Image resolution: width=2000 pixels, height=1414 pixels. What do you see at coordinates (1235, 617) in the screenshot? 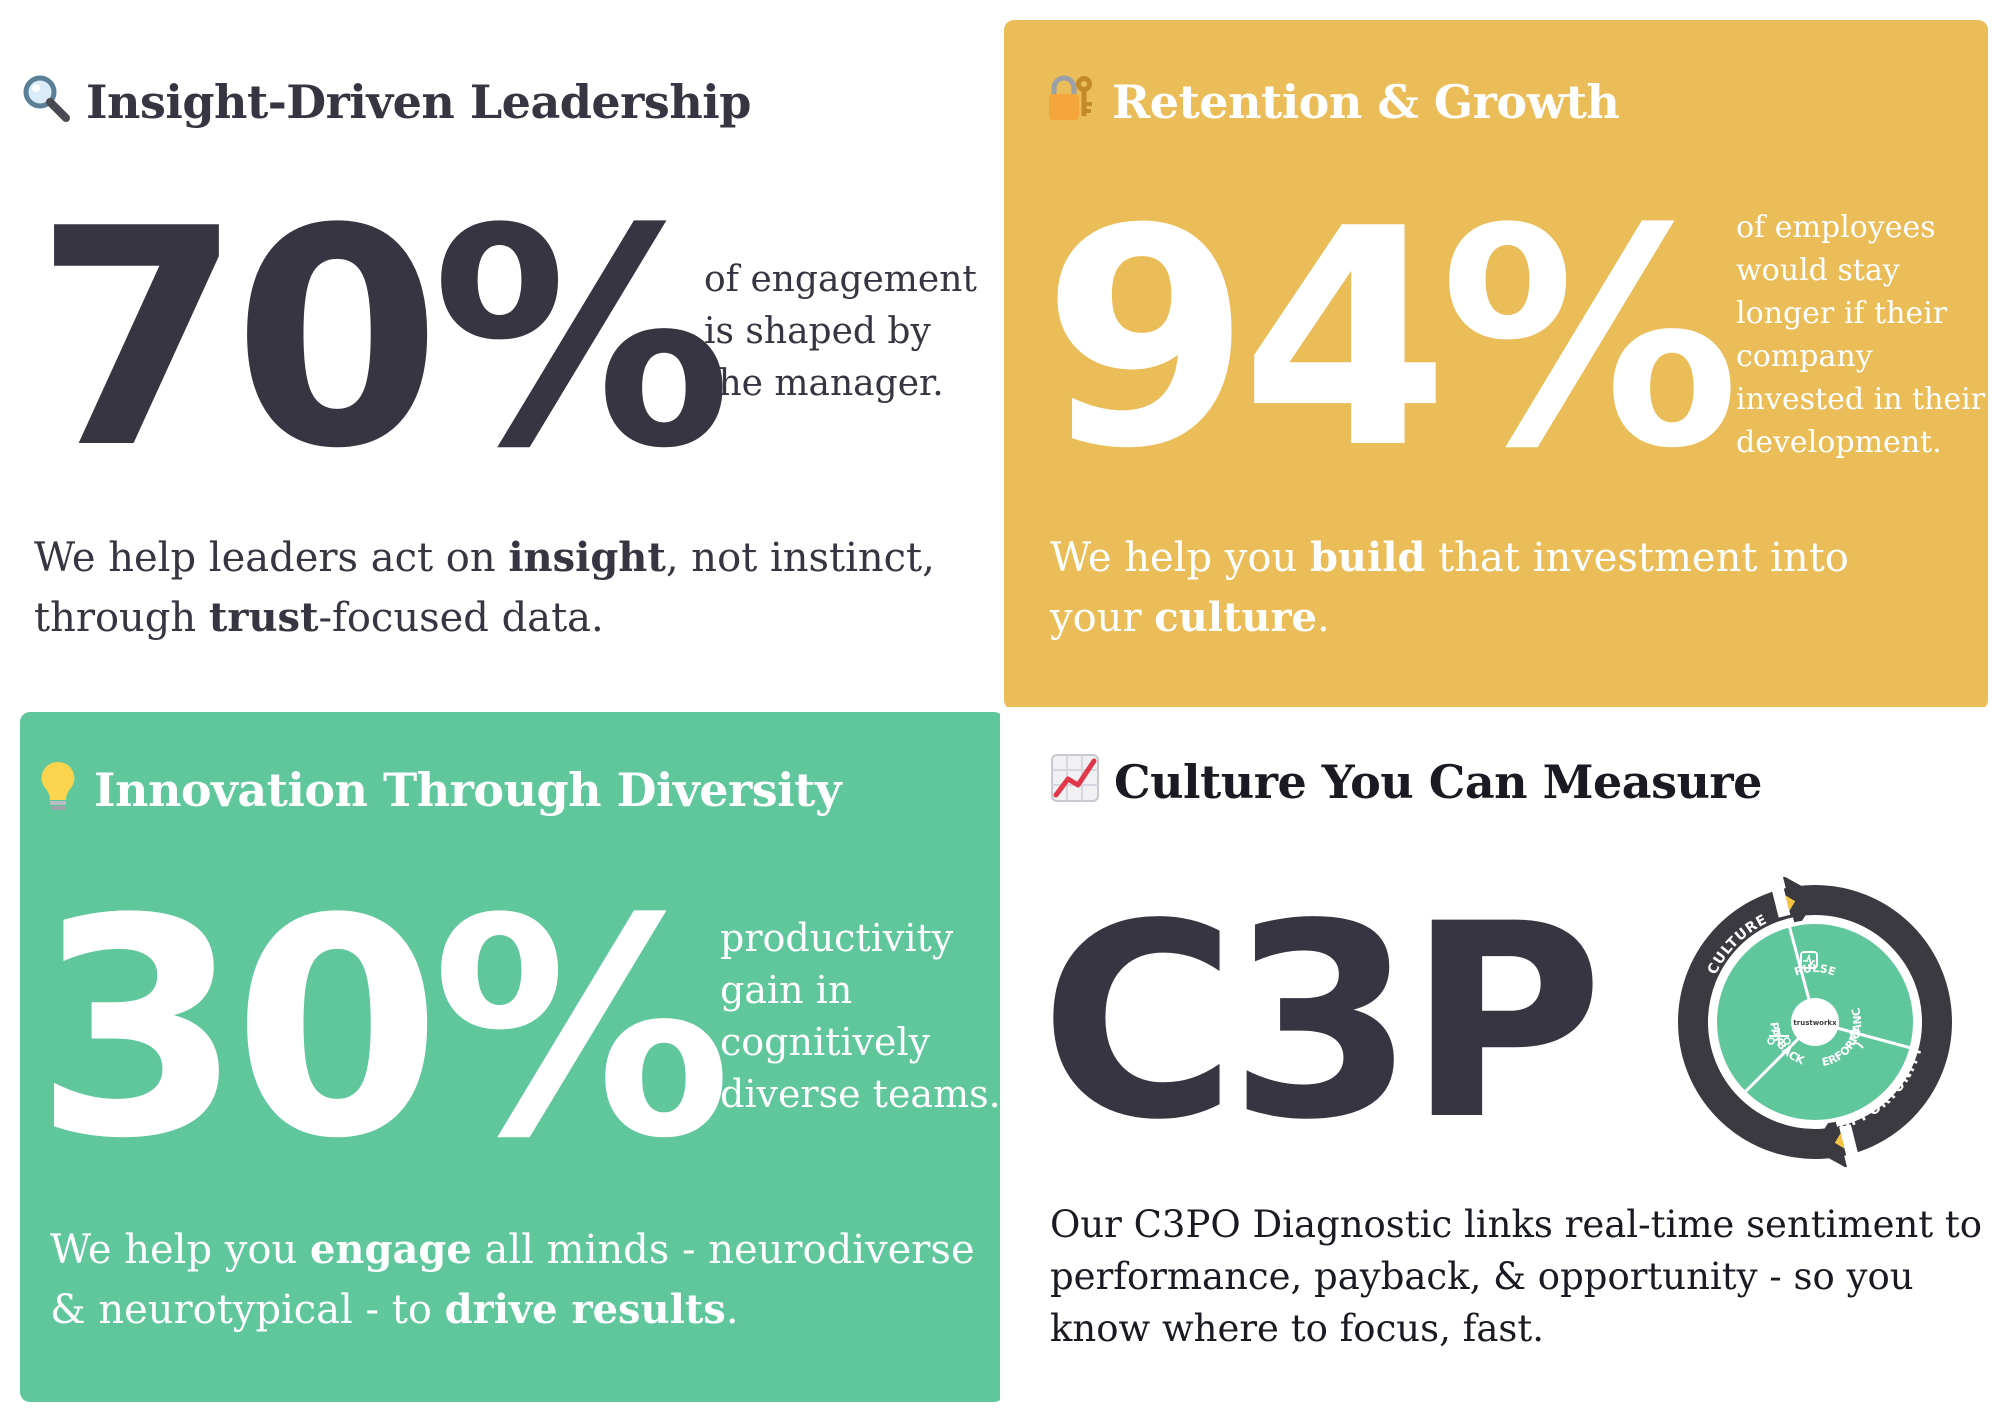
I see `emphasis-culture: culture` at bounding box center [1235, 617].